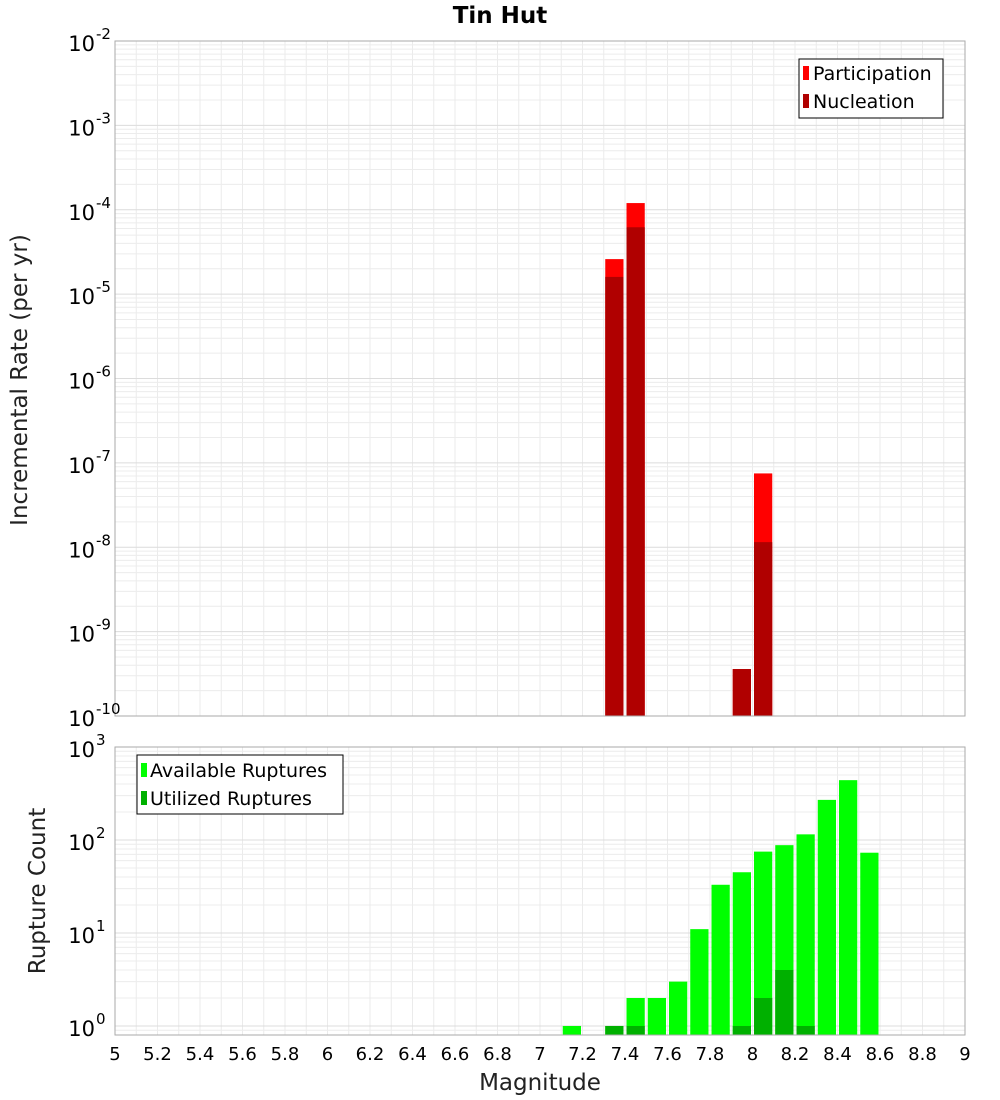 The height and width of the screenshot is (1100, 1000). What do you see at coordinates (285, 1054) in the screenshot?
I see `x-tick-label: 5.8` at bounding box center [285, 1054].